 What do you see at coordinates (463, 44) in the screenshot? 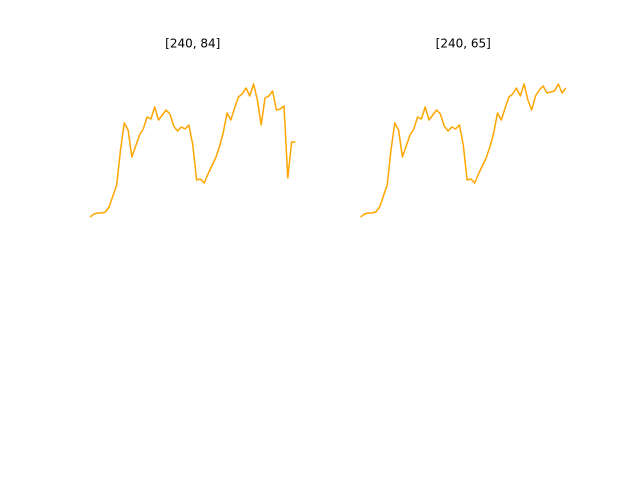
I see `chart-title: [240, 65]` at bounding box center [463, 44].